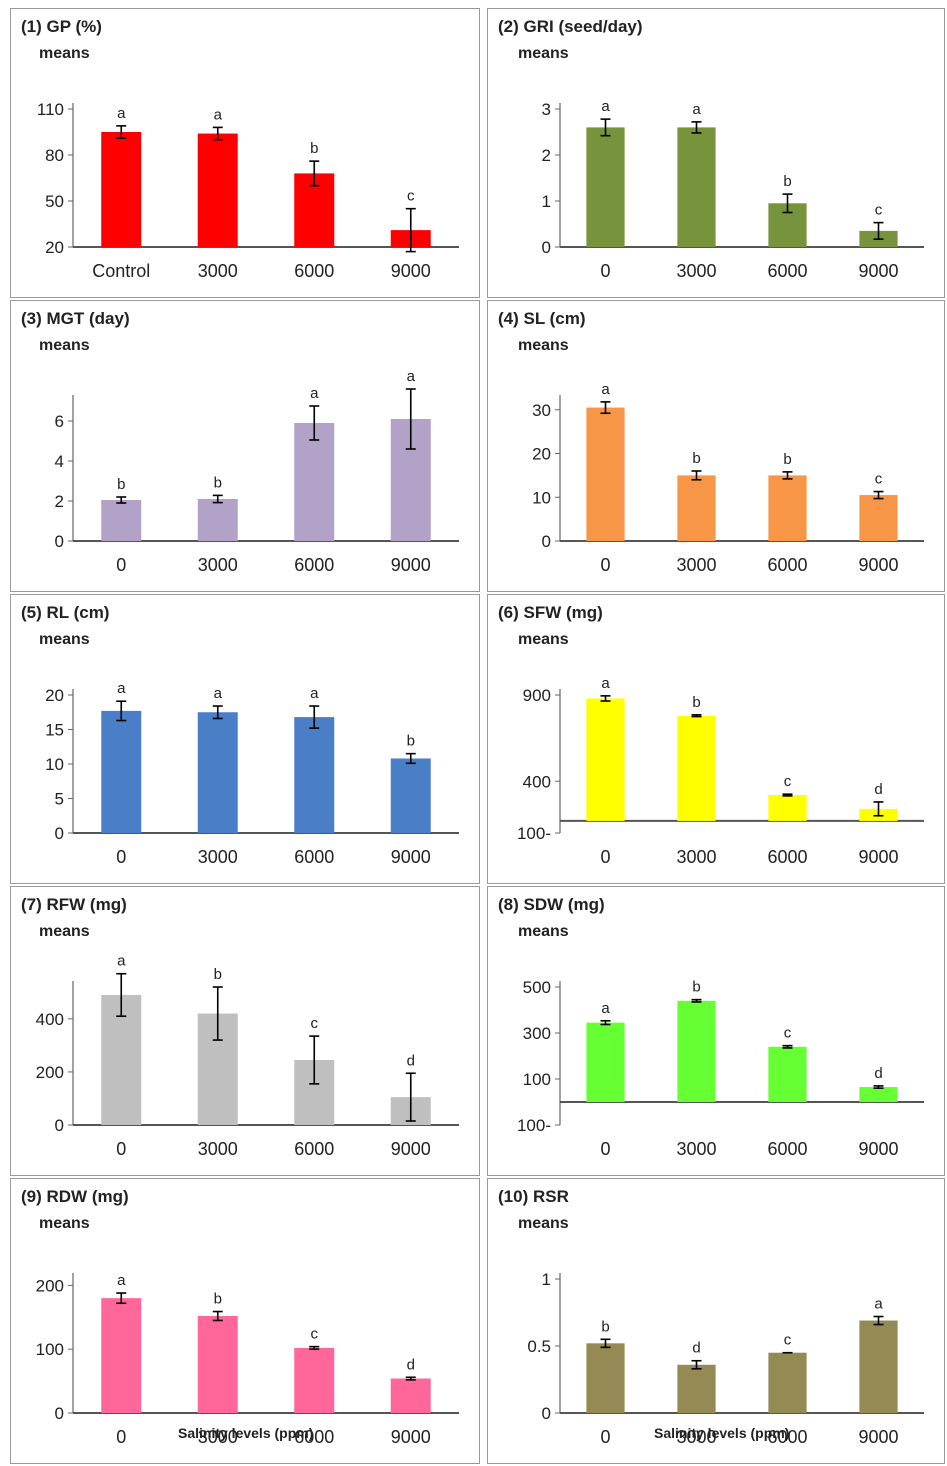  Describe the element at coordinates (54, 201) in the screenshot. I see `y-tick-label: 50` at that location.